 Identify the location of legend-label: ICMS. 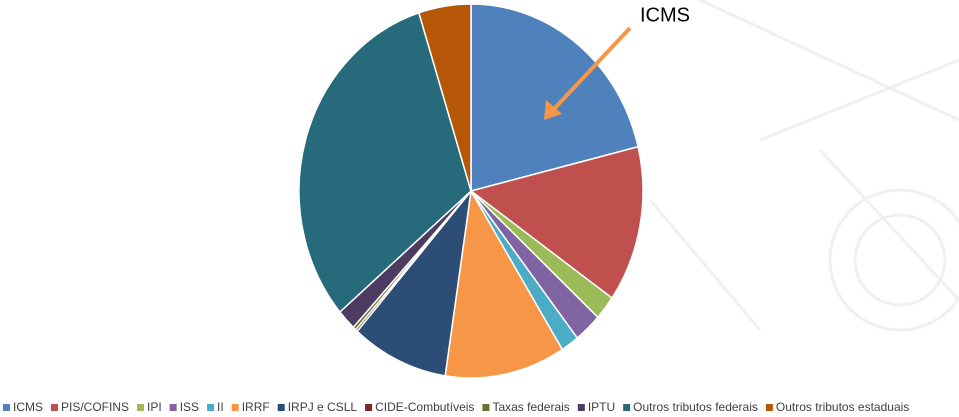
(28, 407).